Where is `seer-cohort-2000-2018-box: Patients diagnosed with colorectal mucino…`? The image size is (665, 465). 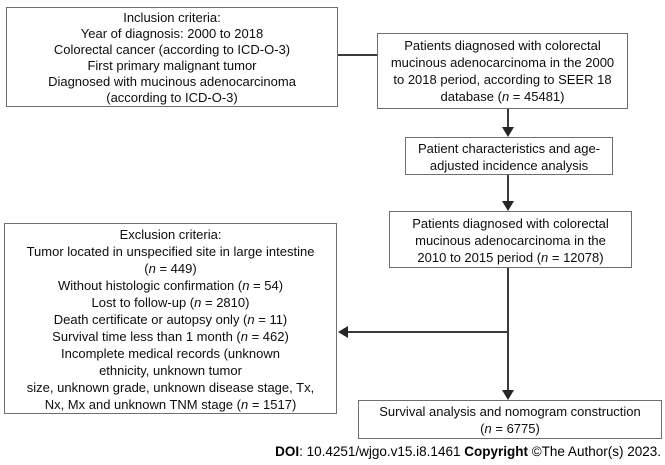
seer-cohort-2000-2018-box: Patients diagnosed with colorectal mucino… is located at coordinates (502, 71).